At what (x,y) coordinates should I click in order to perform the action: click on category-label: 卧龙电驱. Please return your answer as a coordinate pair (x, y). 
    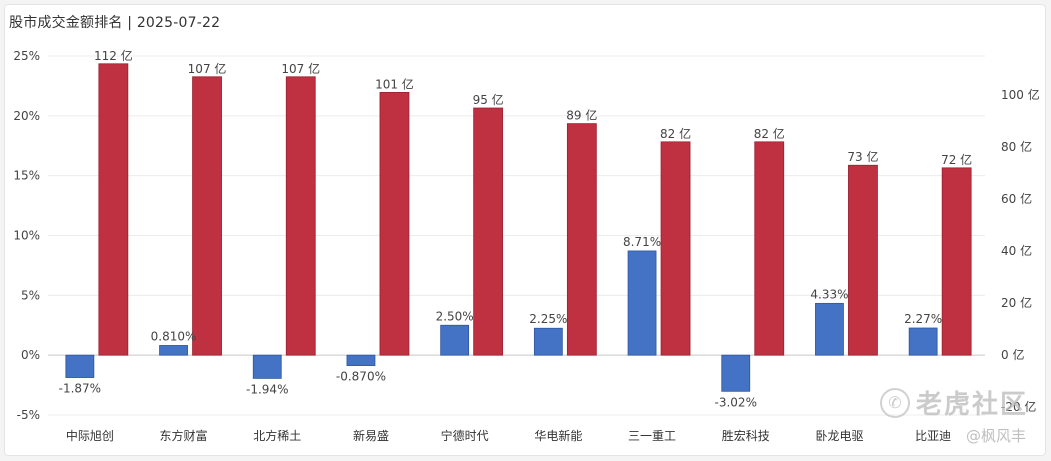
    Looking at the image, I should click on (839, 436).